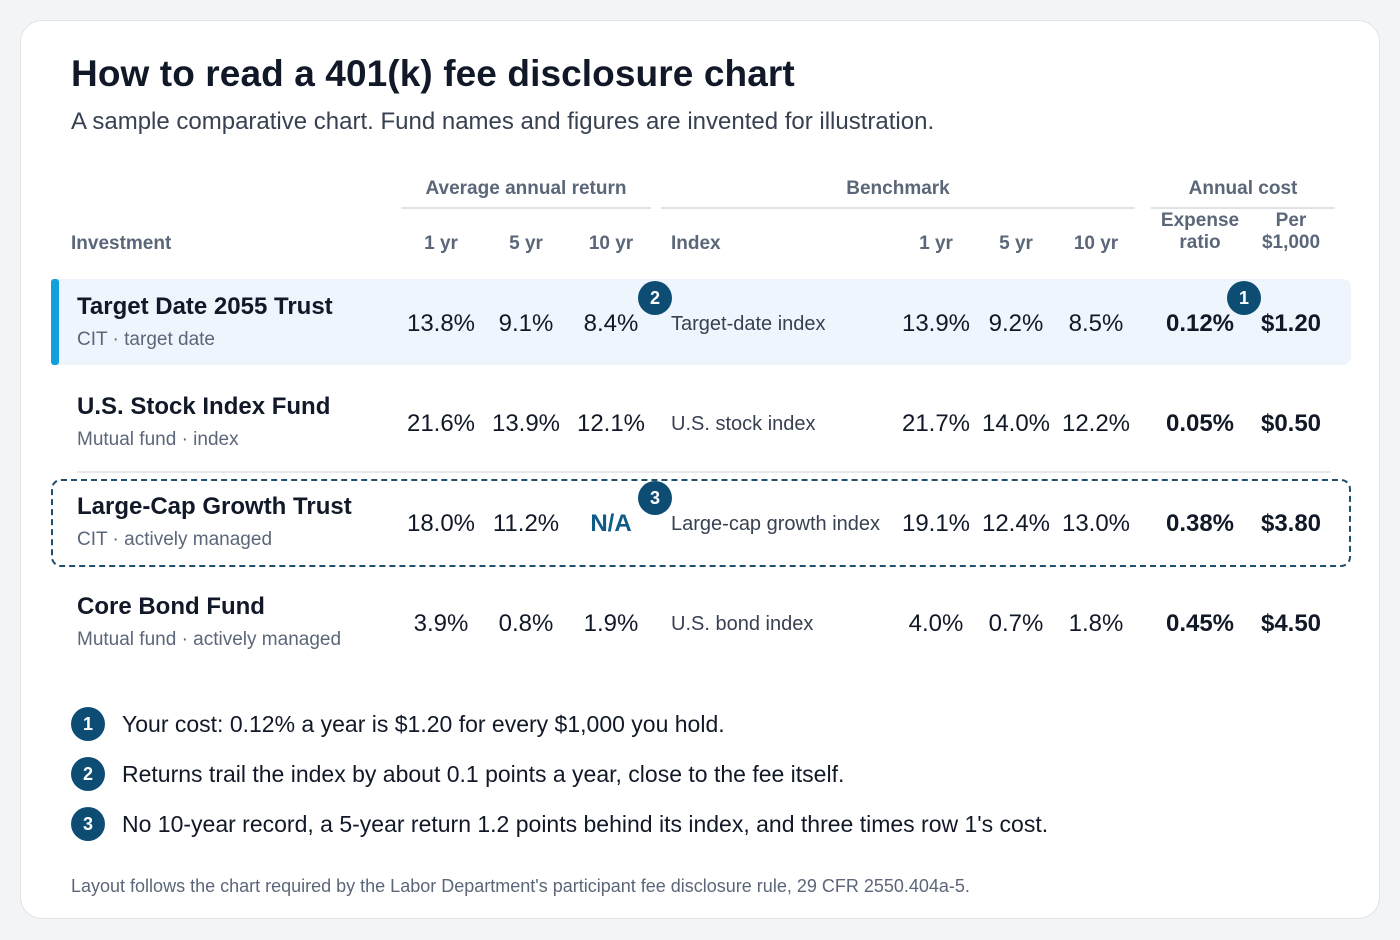 The height and width of the screenshot is (940, 1400). Describe the element at coordinates (1096, 243) in the screenshot. I see `col-header-bench-10yr: 10 yr` at that location.